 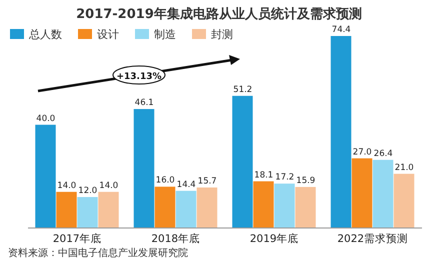 I want to click on data-label: 14.4, so click(x=186, y=185).